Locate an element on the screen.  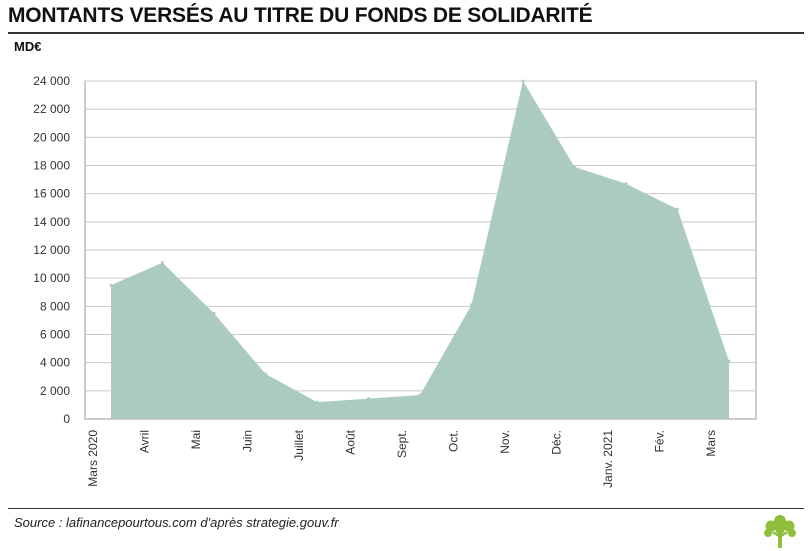
x-tick-label: Janv. 2021 is located at coordinates (608, 459).